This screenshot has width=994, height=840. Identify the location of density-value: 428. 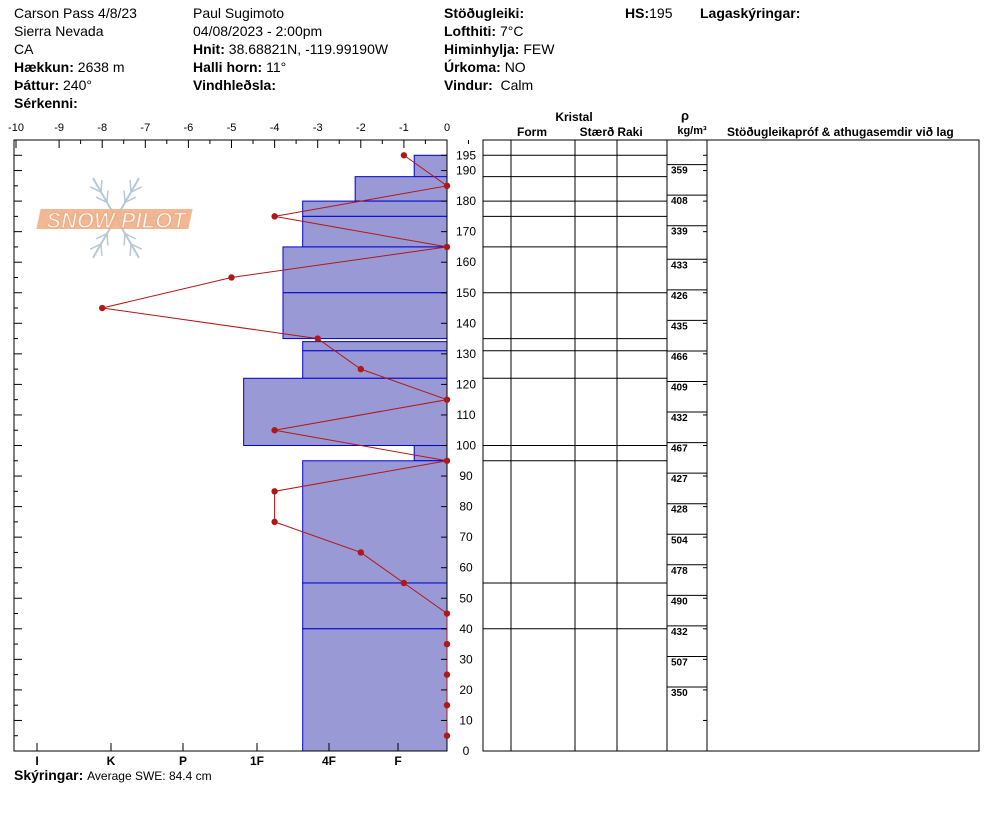
(679, 510).